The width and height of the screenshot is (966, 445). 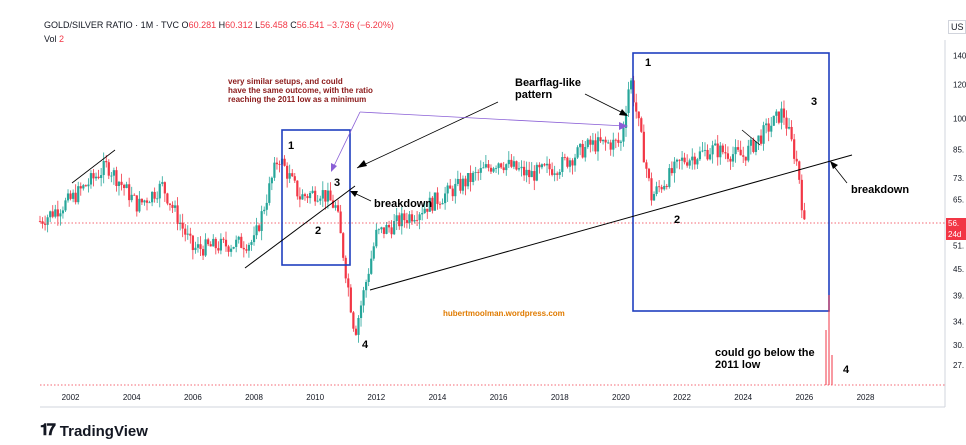 What do you see at coordinates (958, 269) in the screenshot?
I see `y-tick-label: 45.` at bounding box center [958, 269].